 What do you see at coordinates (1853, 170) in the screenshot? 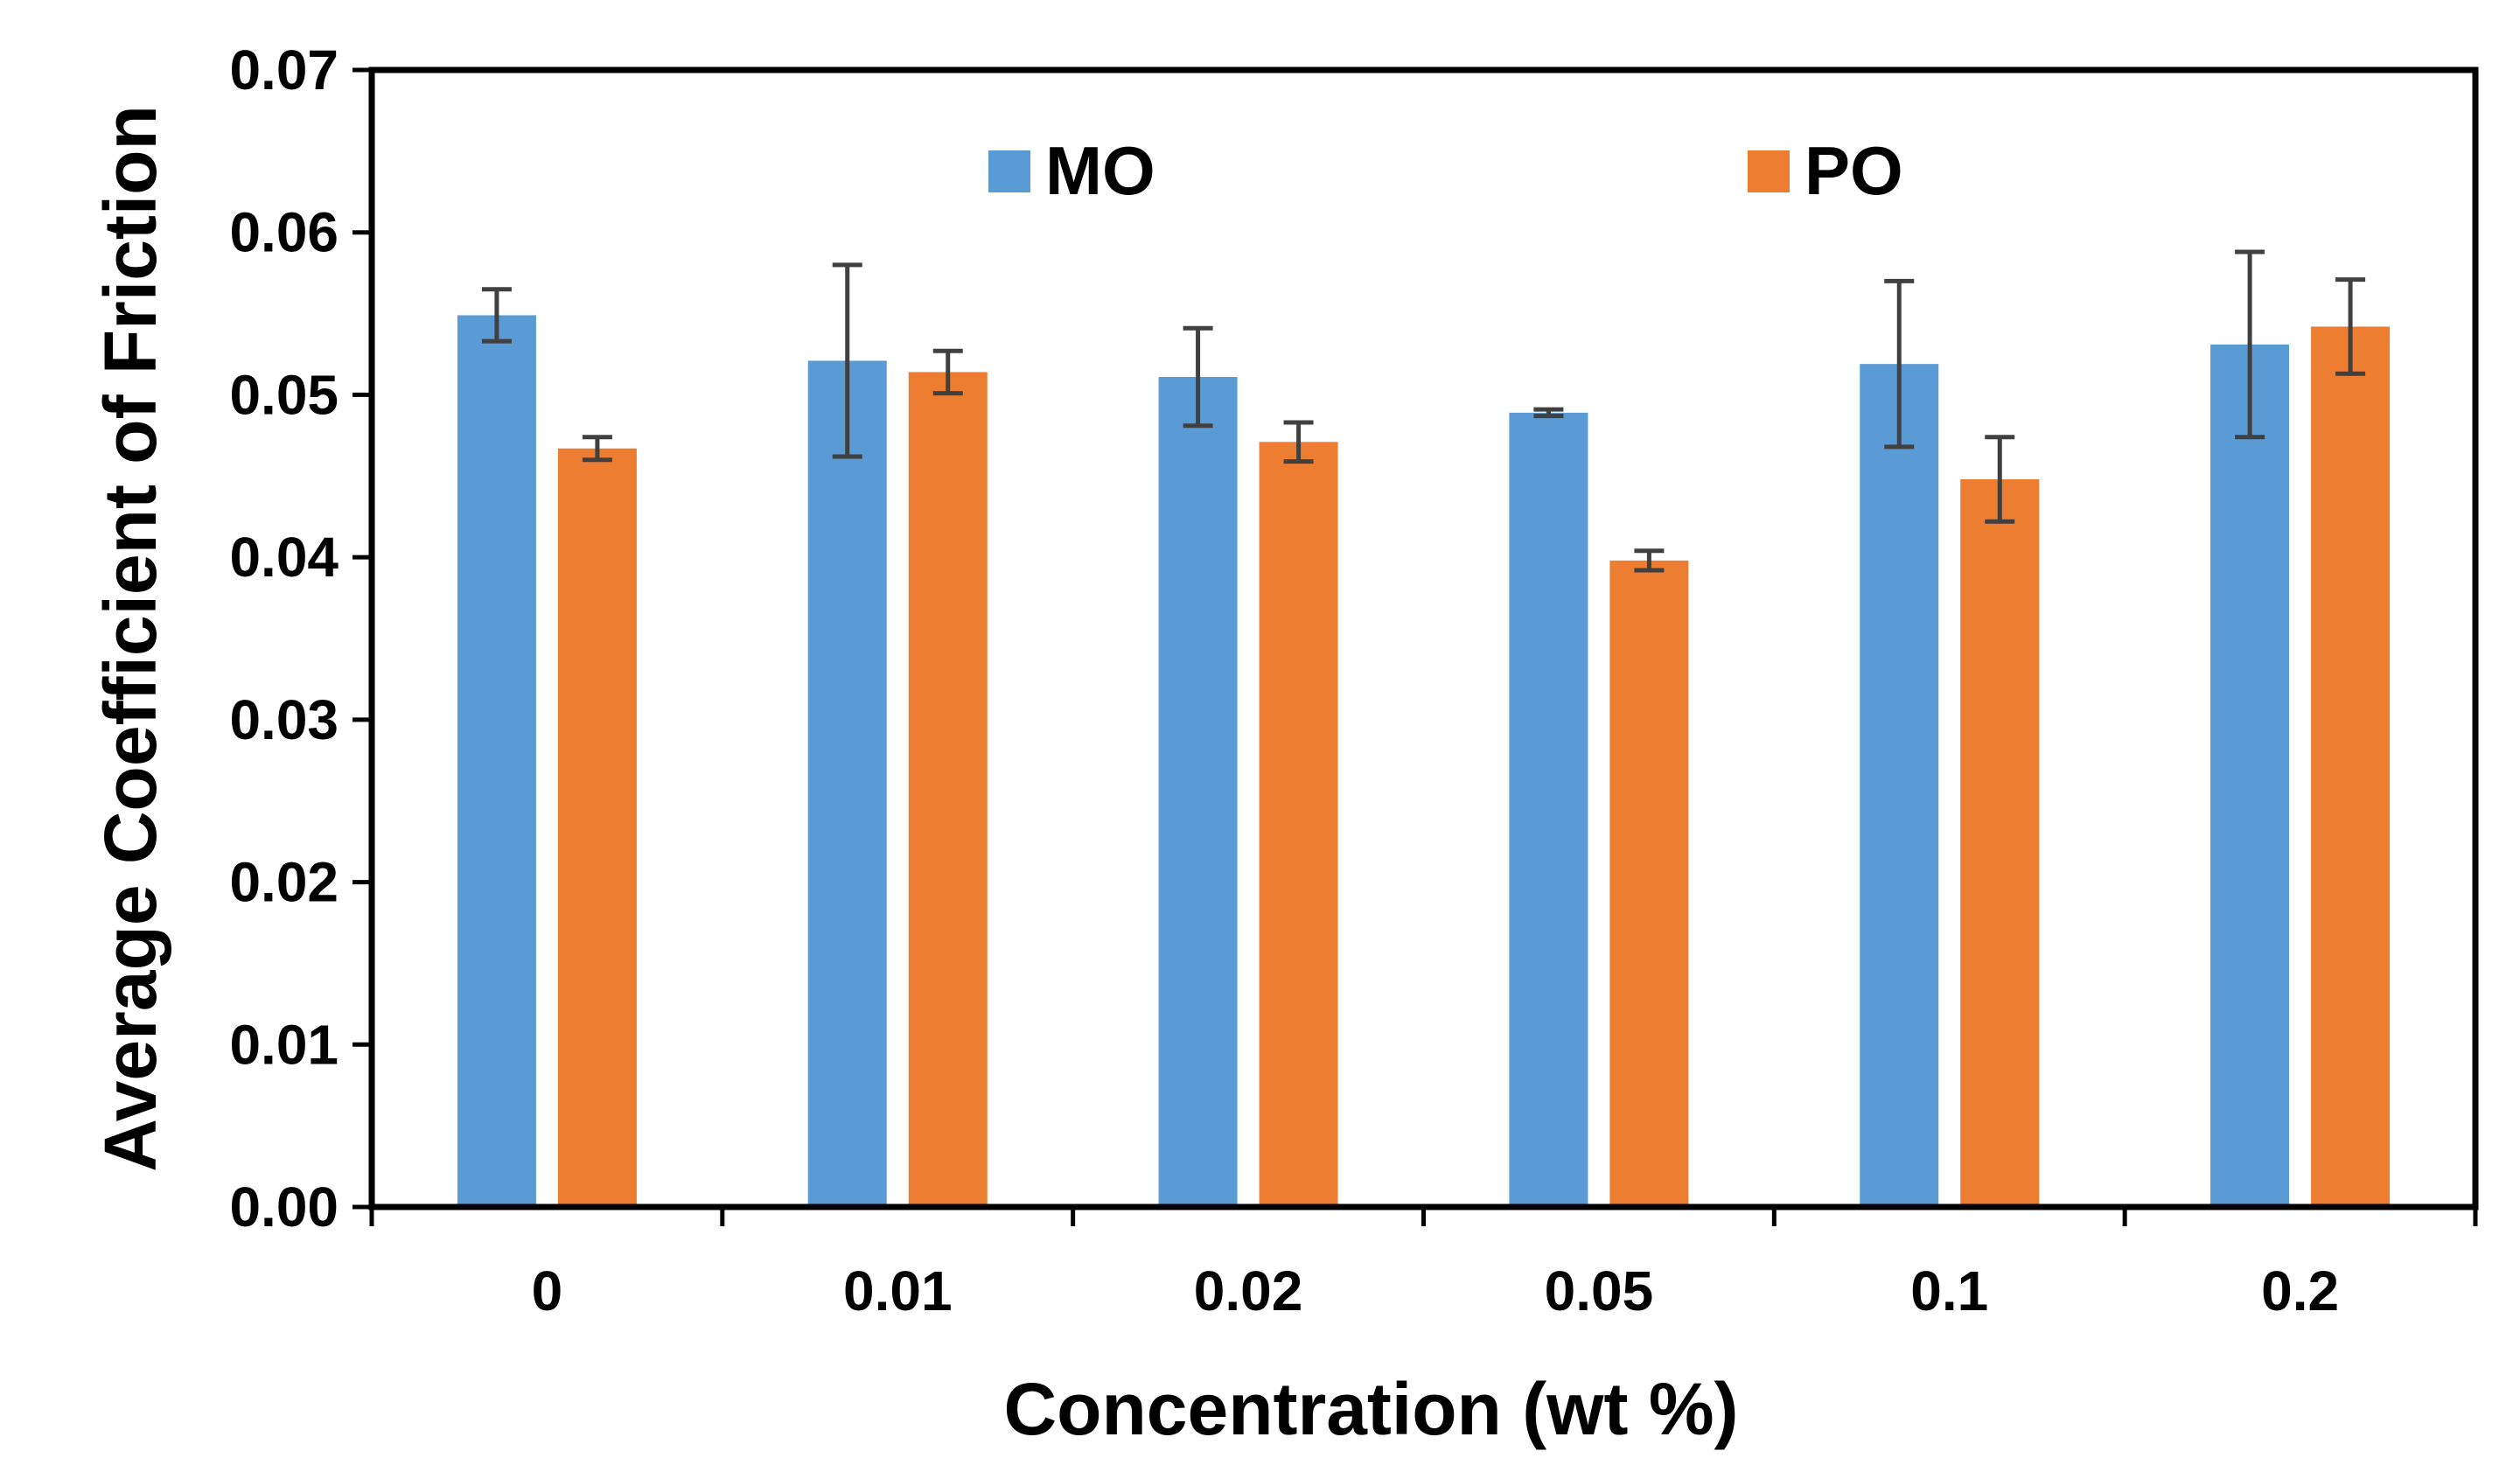
I see `legend-label-po: PO` at bounding box center [1853, 170].